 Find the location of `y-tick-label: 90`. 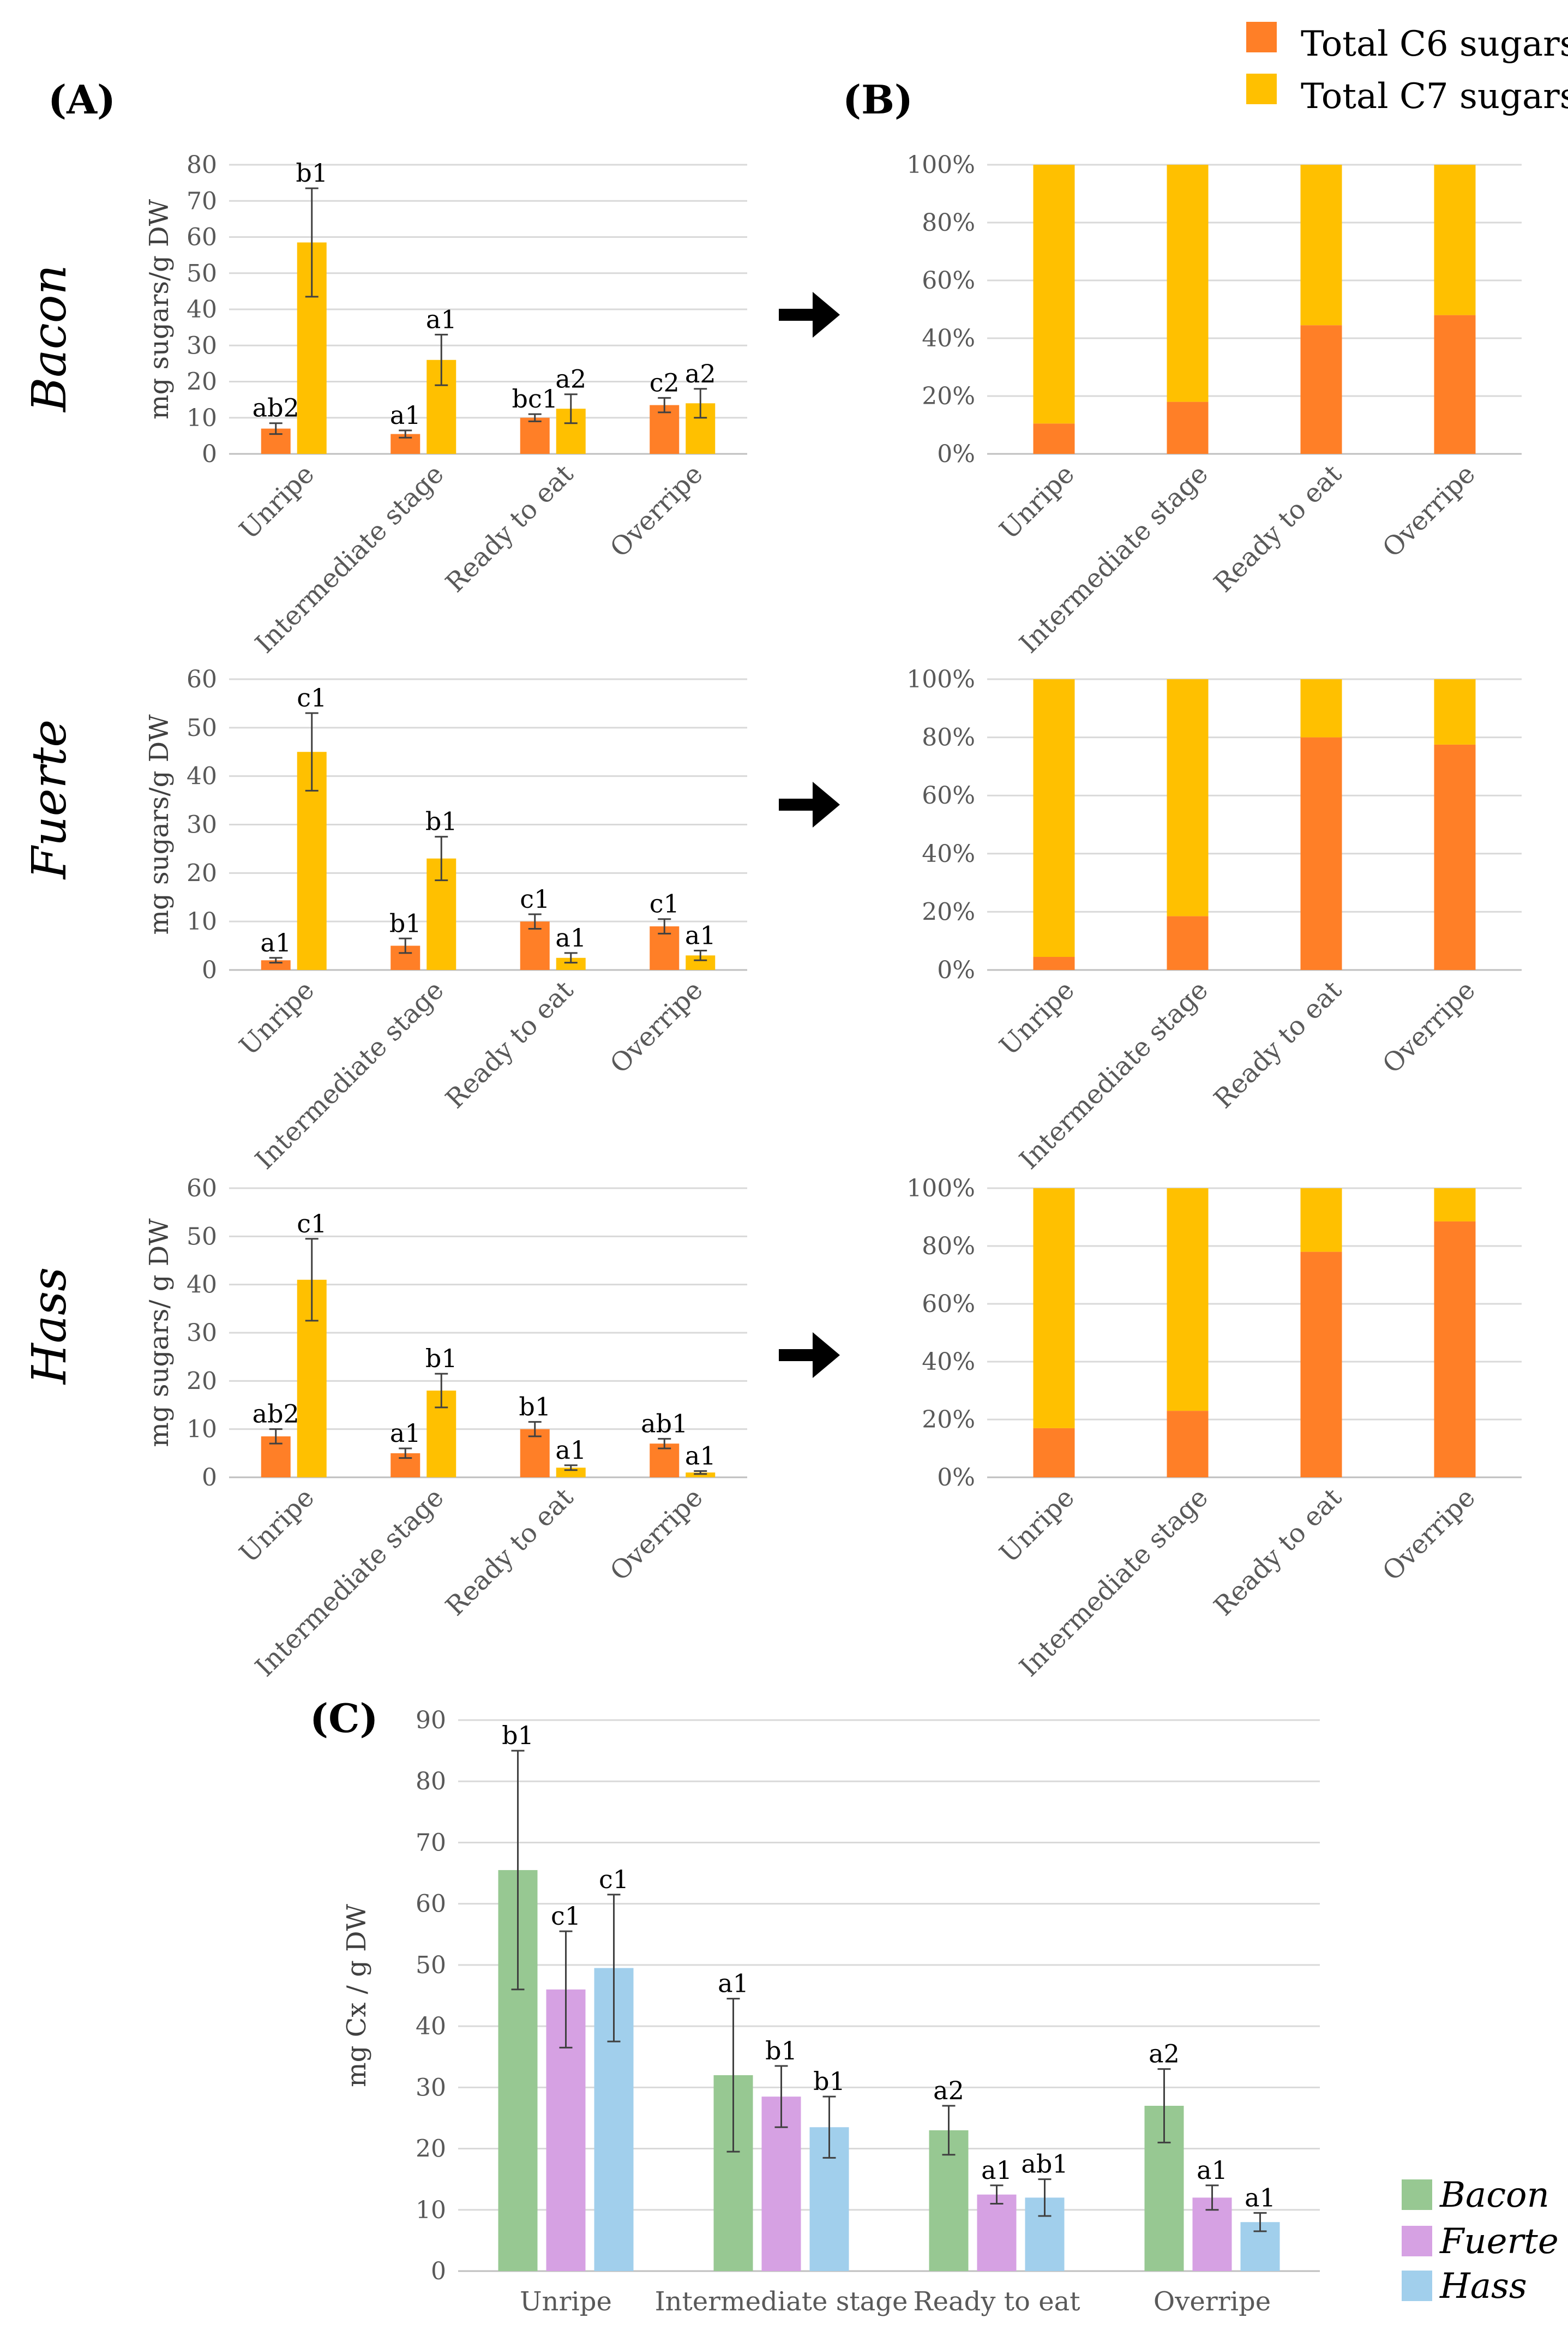

y-tick-label: 90 is located at coordinates (431, 1720).